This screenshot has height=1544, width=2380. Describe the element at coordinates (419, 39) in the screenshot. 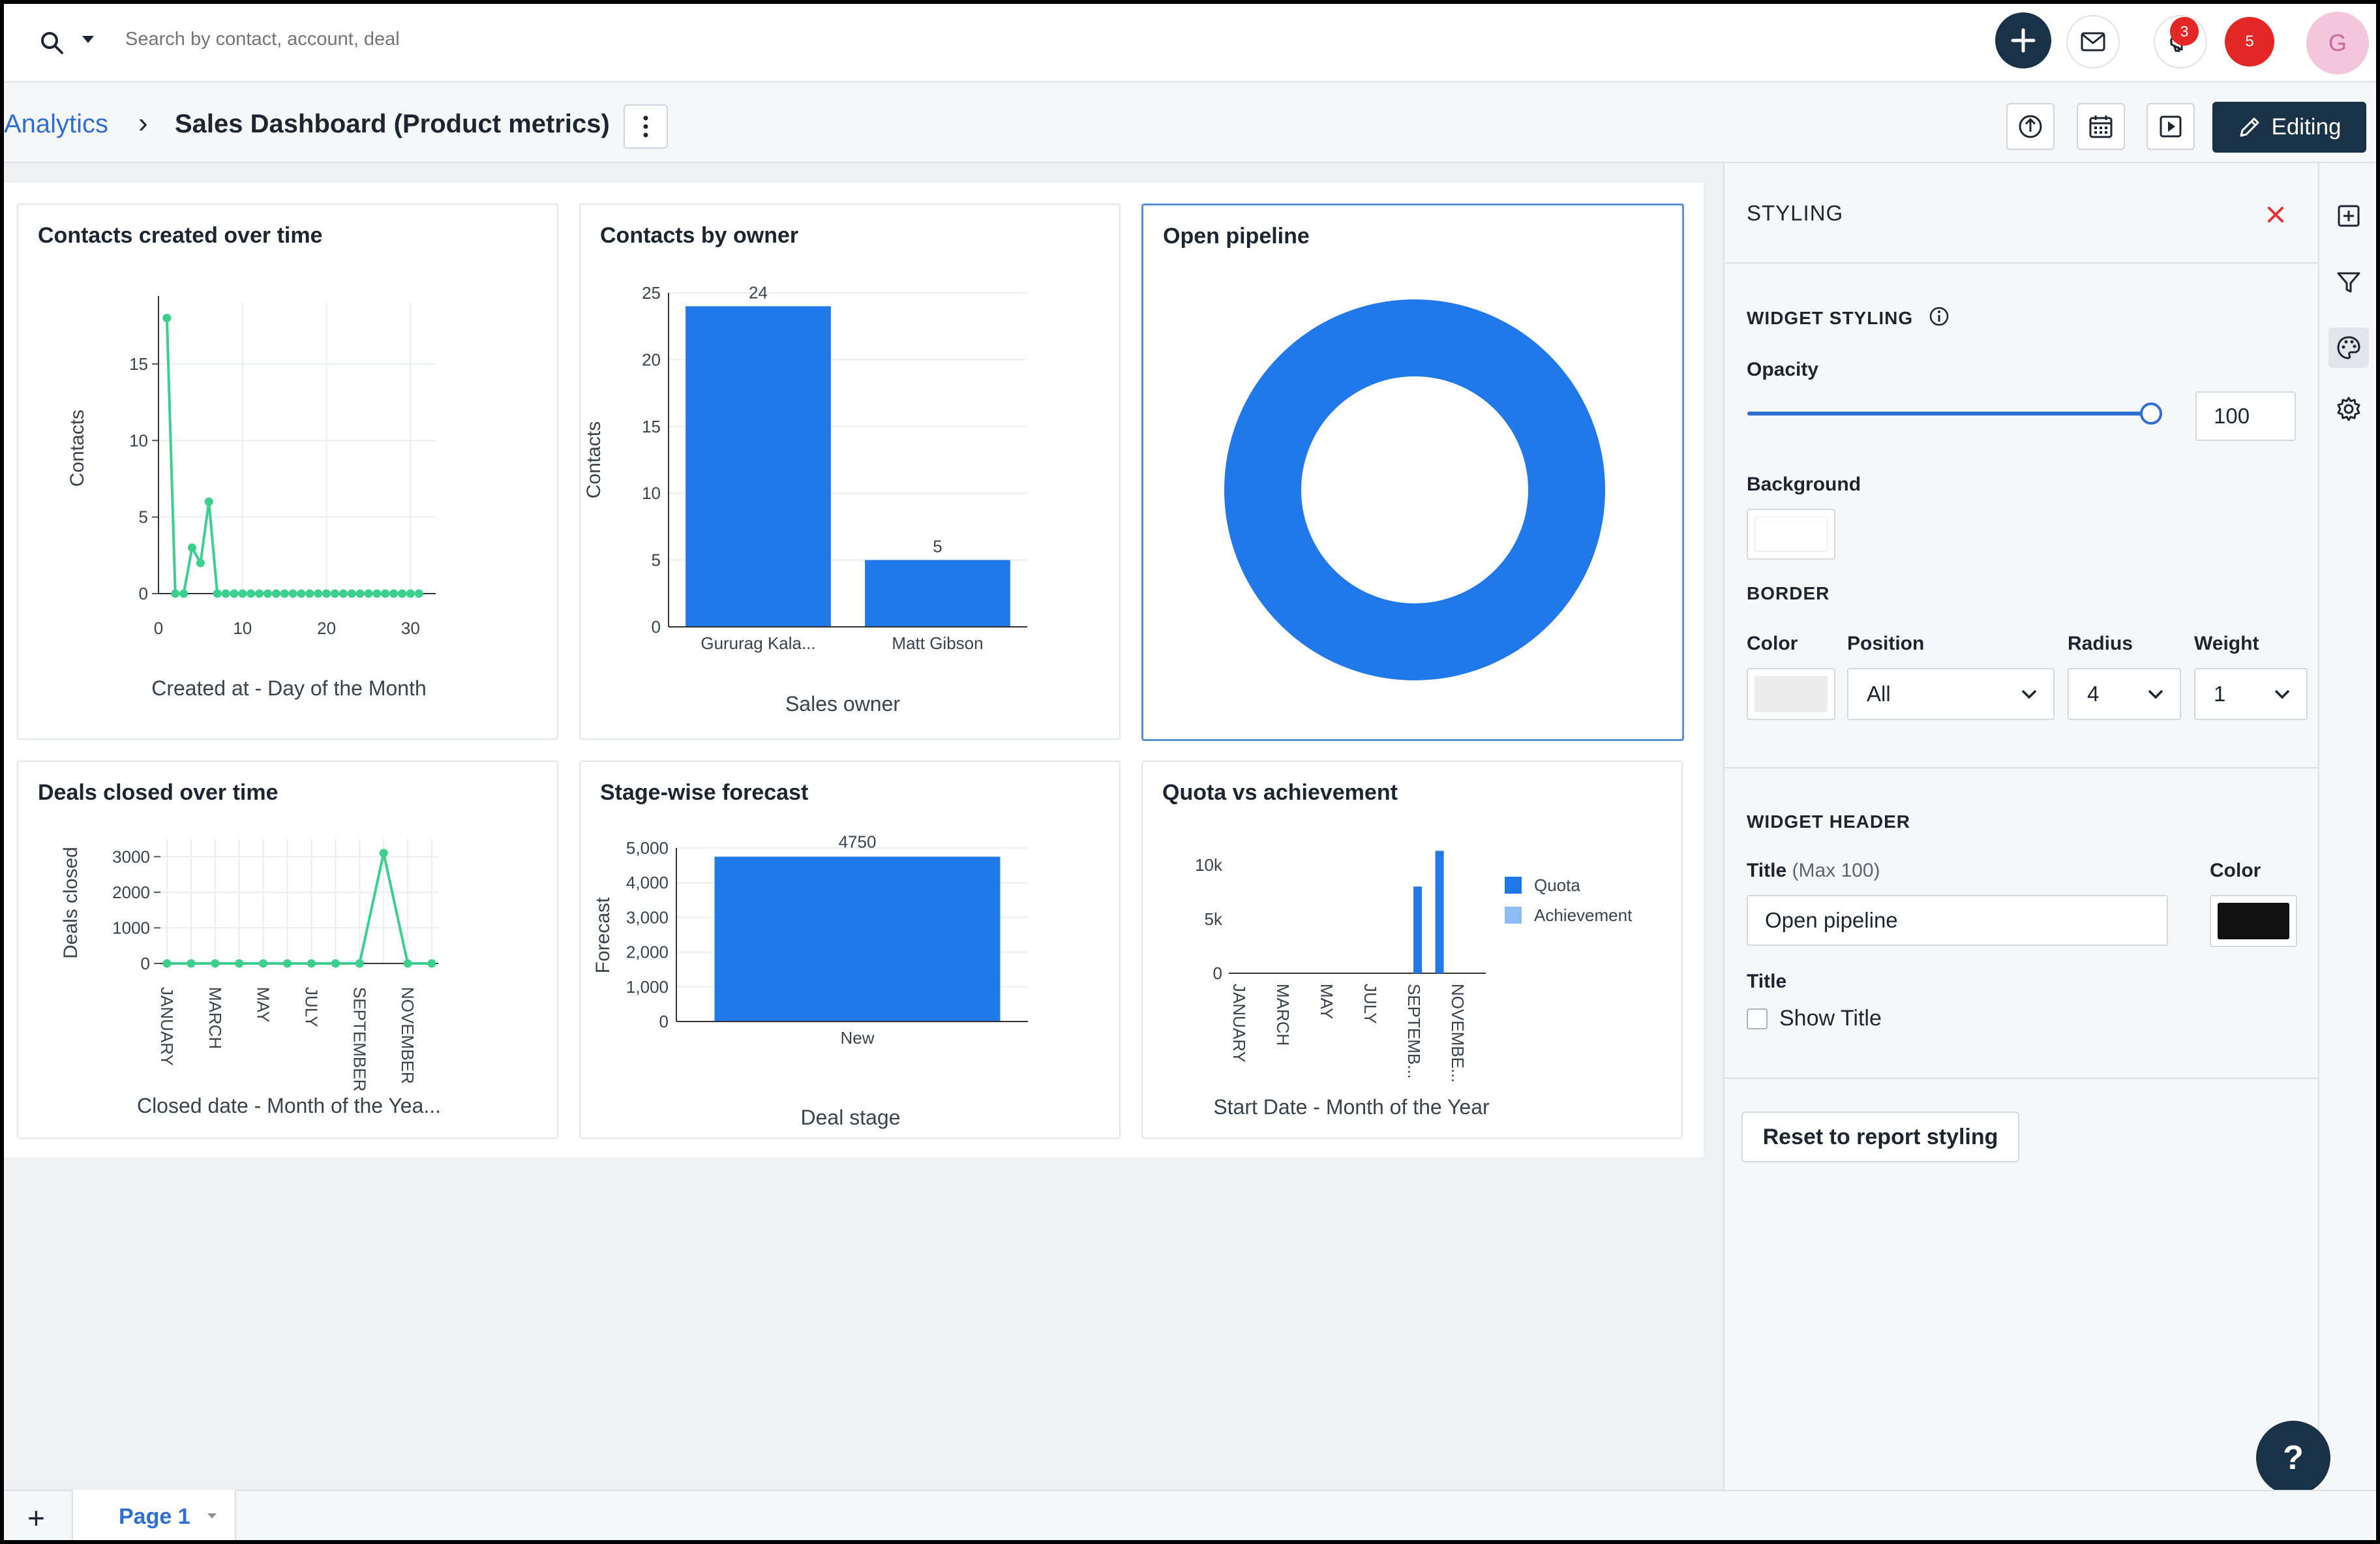

I see `search-input` at that location.